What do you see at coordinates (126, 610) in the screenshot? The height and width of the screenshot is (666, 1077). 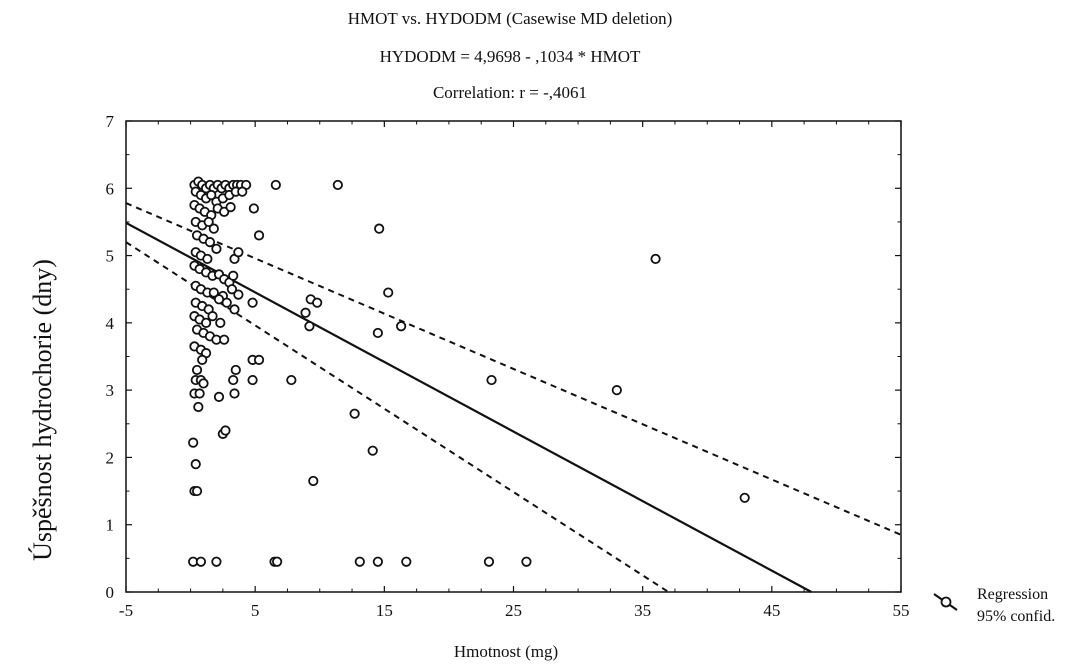 I see `x-tick-label: -5` at bounding box center [126, 610].